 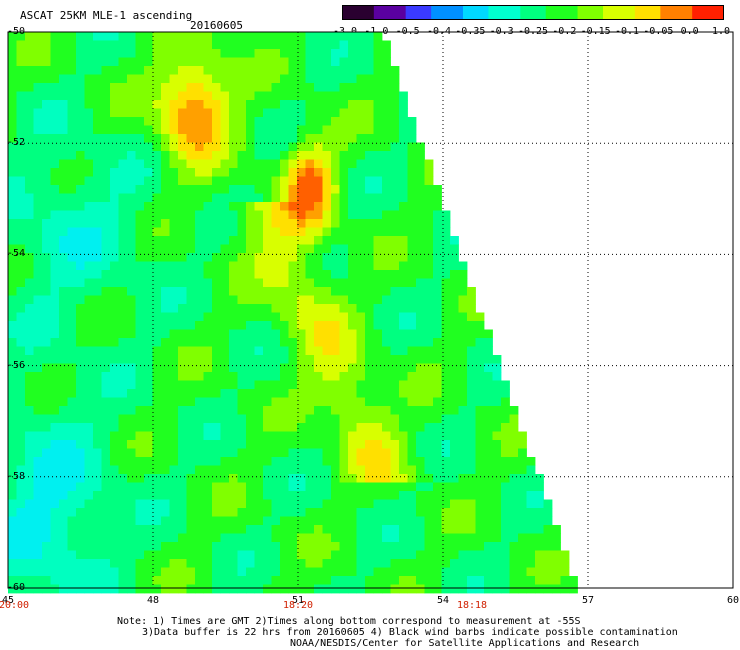 What do you see at coordinates (298, 600) in the screenshot?
I see `longitude-label: 51` at bounding box center [298, 600].